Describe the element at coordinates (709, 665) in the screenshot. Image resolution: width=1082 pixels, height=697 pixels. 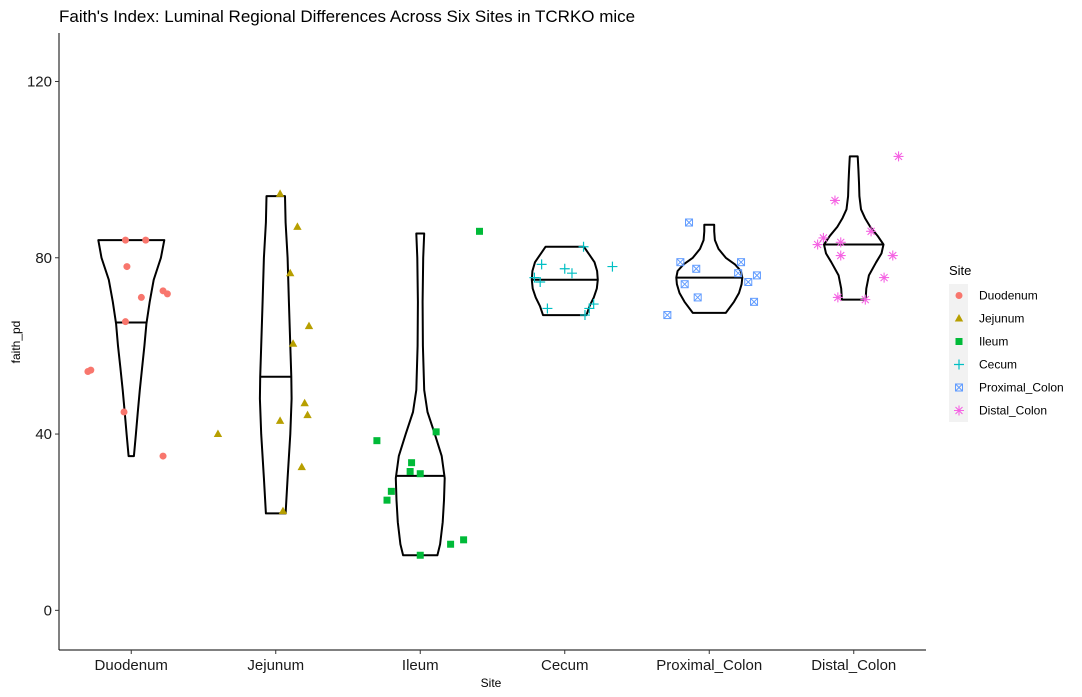
I see `x-tick-label: Proximal_Colon` at that location.